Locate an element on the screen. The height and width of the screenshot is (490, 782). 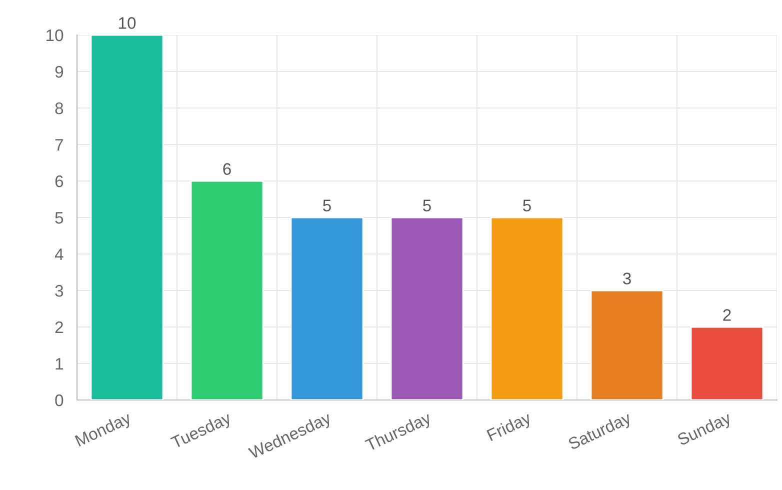
y-tick-label: 6 is located at coordinates (59, 181).